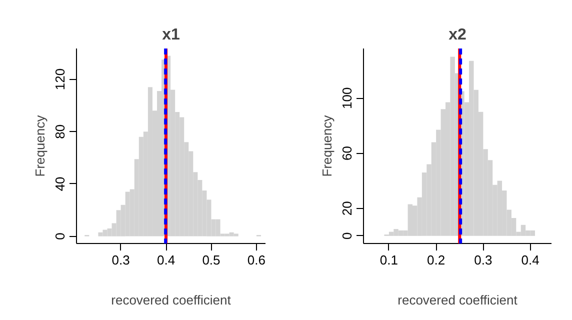 This screenshot has height=320, width=572. Describe the element at coordinates (457, 35) in the screenshot. I see `chart-title: x2` at that location.